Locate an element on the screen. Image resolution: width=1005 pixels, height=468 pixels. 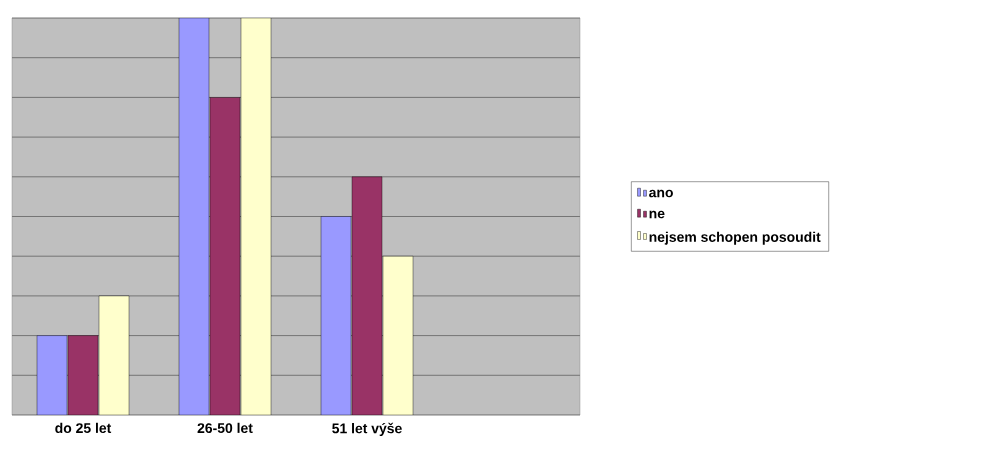
x-tick-label: 26-50 let is located at coordinates (225, 428).